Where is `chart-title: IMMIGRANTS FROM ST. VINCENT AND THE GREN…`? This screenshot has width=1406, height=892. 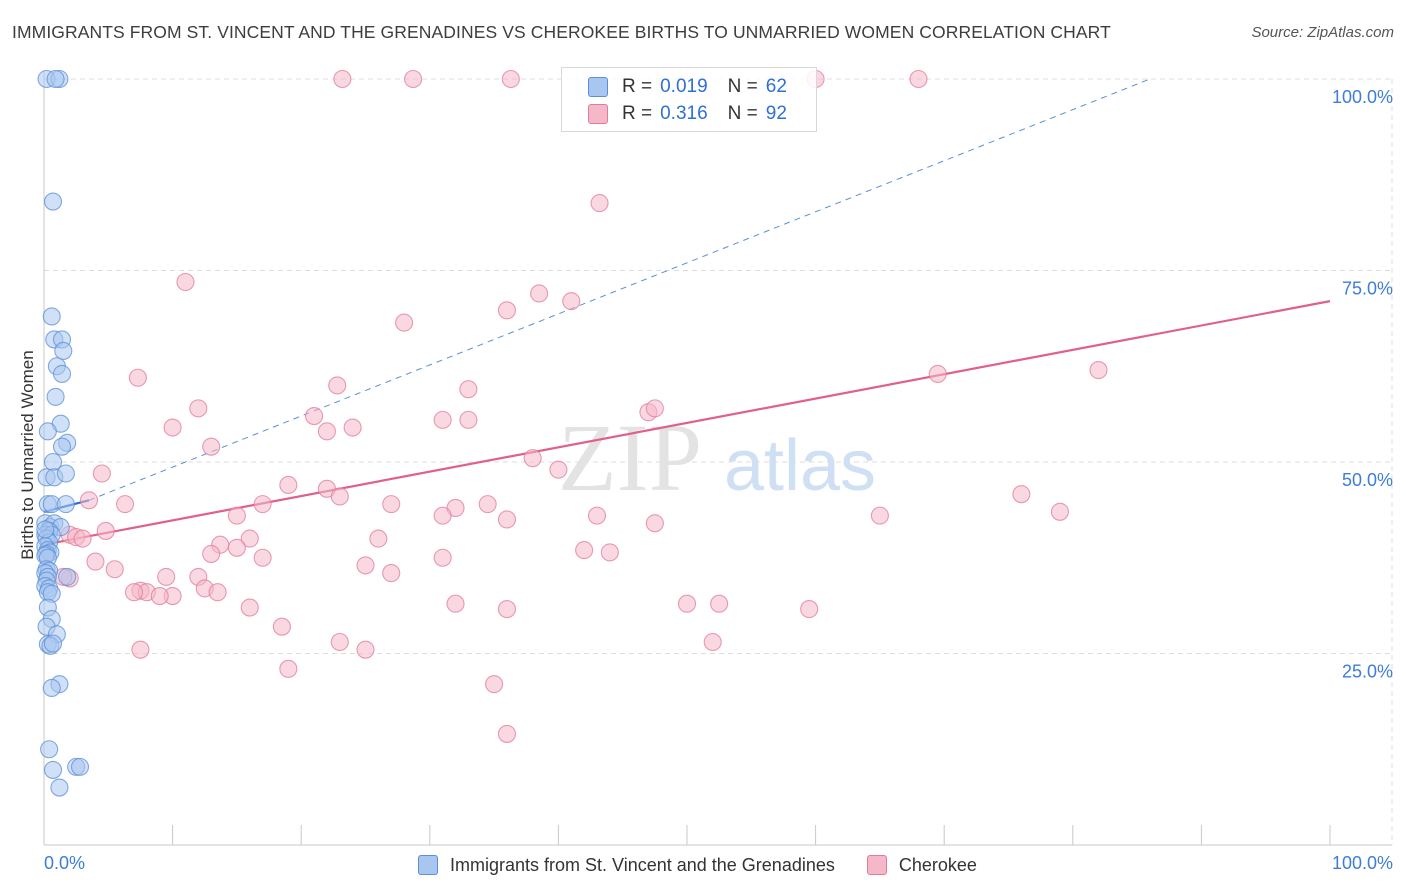
chart-title: IMMIGRANTS FROM ST. VINCENT AND THE GREN… is located at coordinates (561, 32).